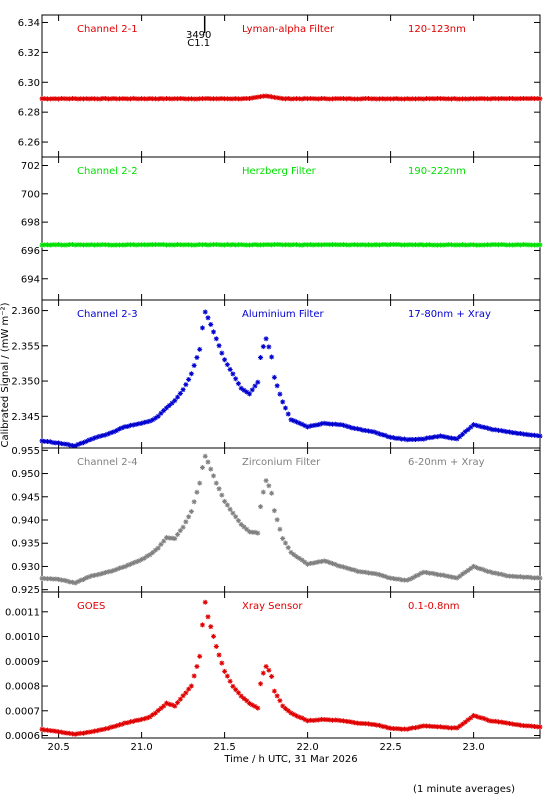  What do you see at coordinates (29, 53) in the screenshot?
I see `y-tick-label: 6.32` at bounding box center [29, 53].